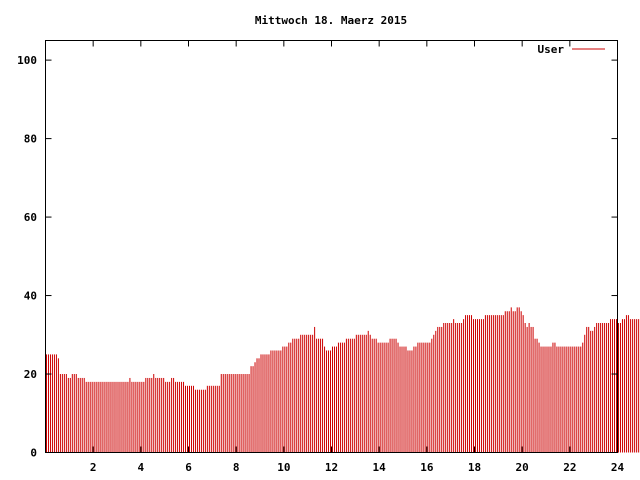  Describe the element at coordinates (236, 467) in the screenshot. I see `x-tick-label: 8` at that location.